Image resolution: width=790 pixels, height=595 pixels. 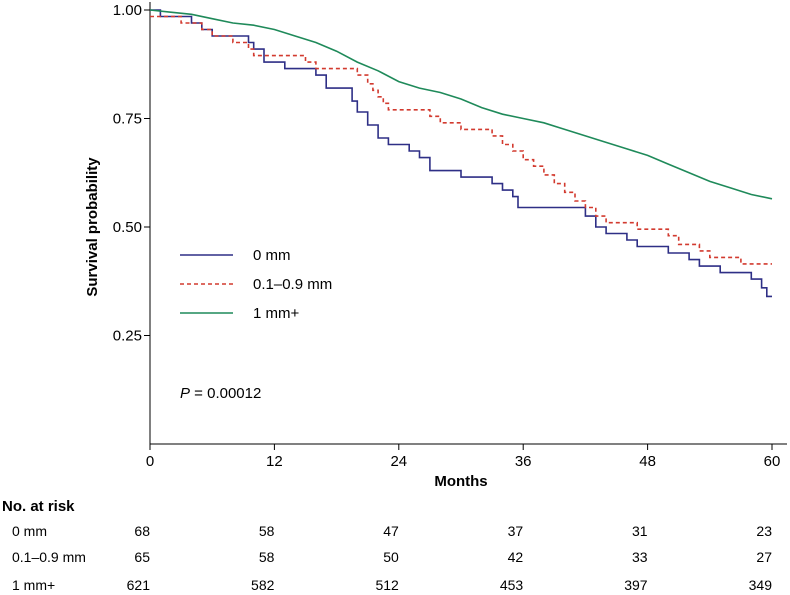 What do you see at coordinates (460, 481) in the screenshot?
I see `x-axis-title: Months` at bounding box center [460, 481].